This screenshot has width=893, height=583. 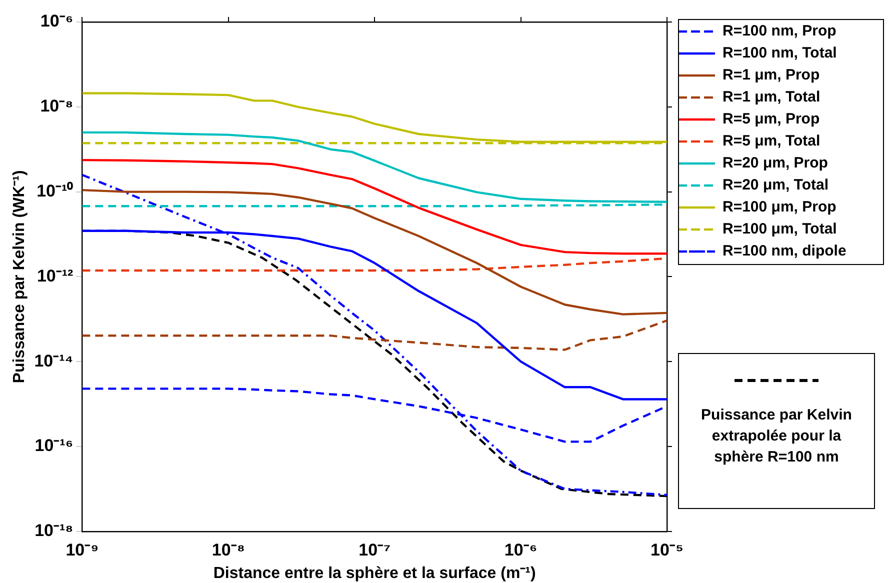 I want to click on y-tick-label: 10⁻¹⁰, so click(x=55, y=190).